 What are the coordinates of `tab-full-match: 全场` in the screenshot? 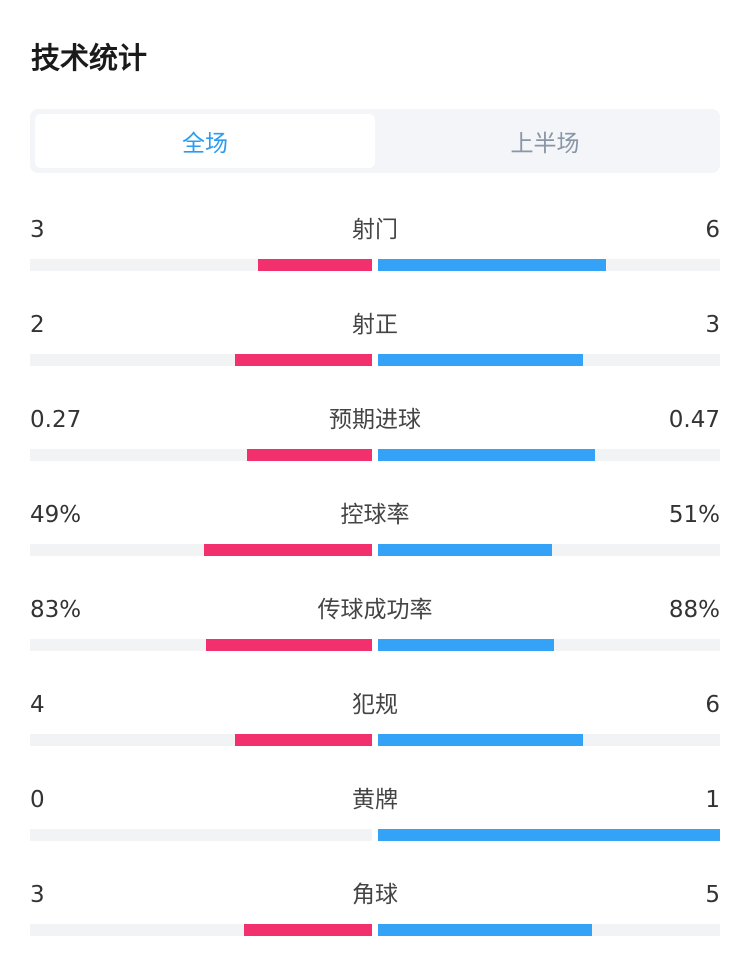 It's located at (205, 141).